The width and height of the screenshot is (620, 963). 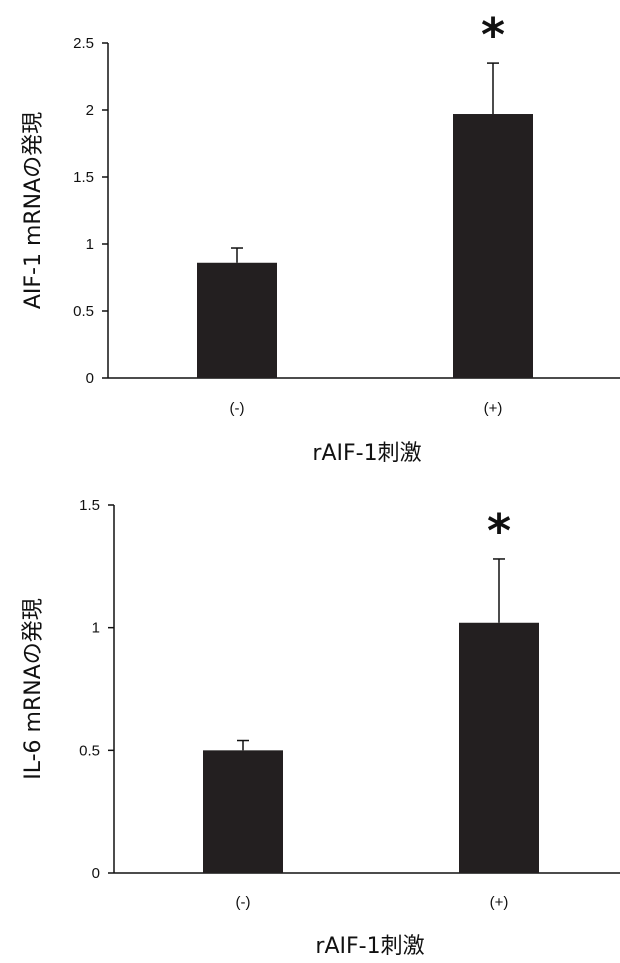 What do you see at coordinates (90, 211) in the screenshot?
I see `y-ticks: 0 0.5 1 1.5 2 2.5` at bounding box center [90, 211].